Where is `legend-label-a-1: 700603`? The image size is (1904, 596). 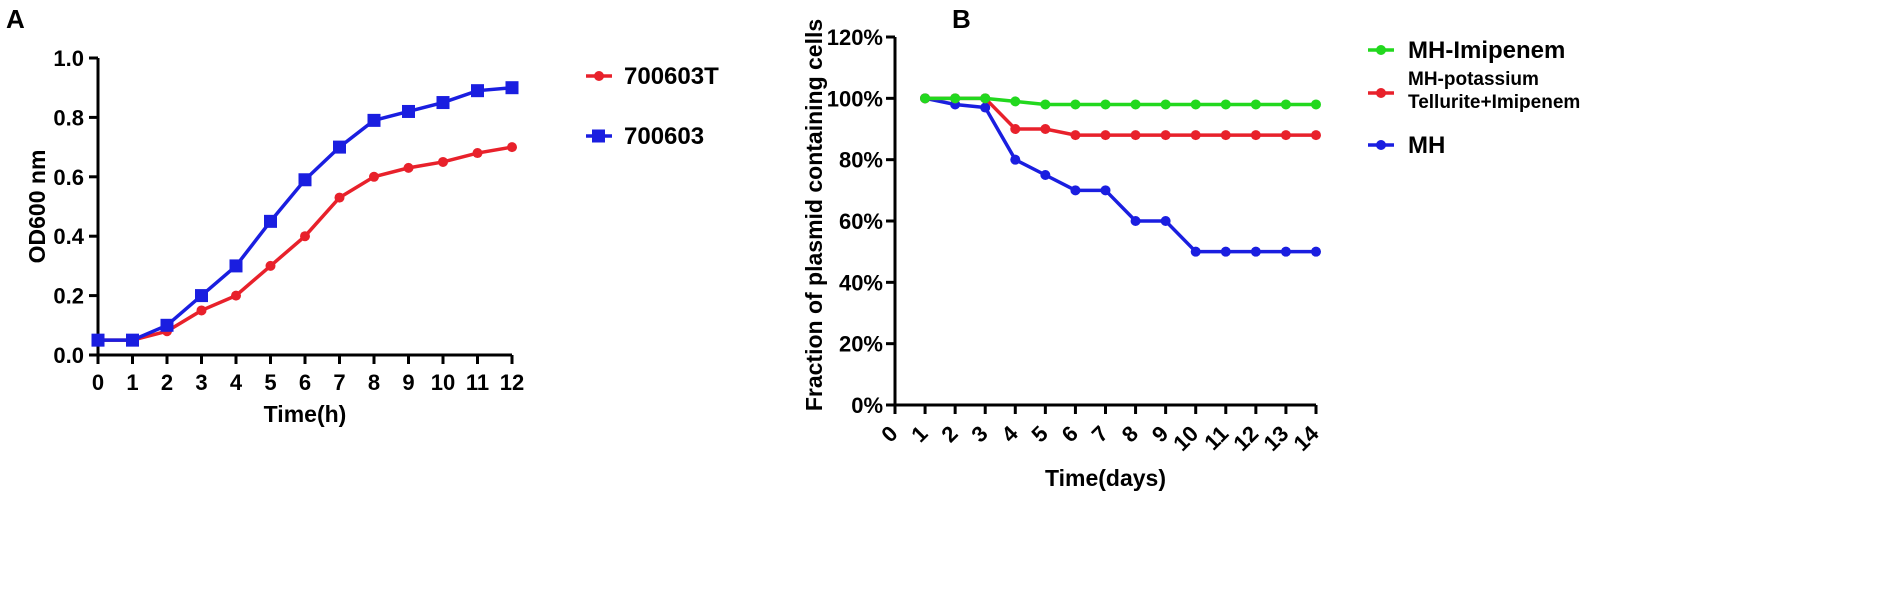 legend-label-a-1: 700603 is located at coordinates (664, 136).